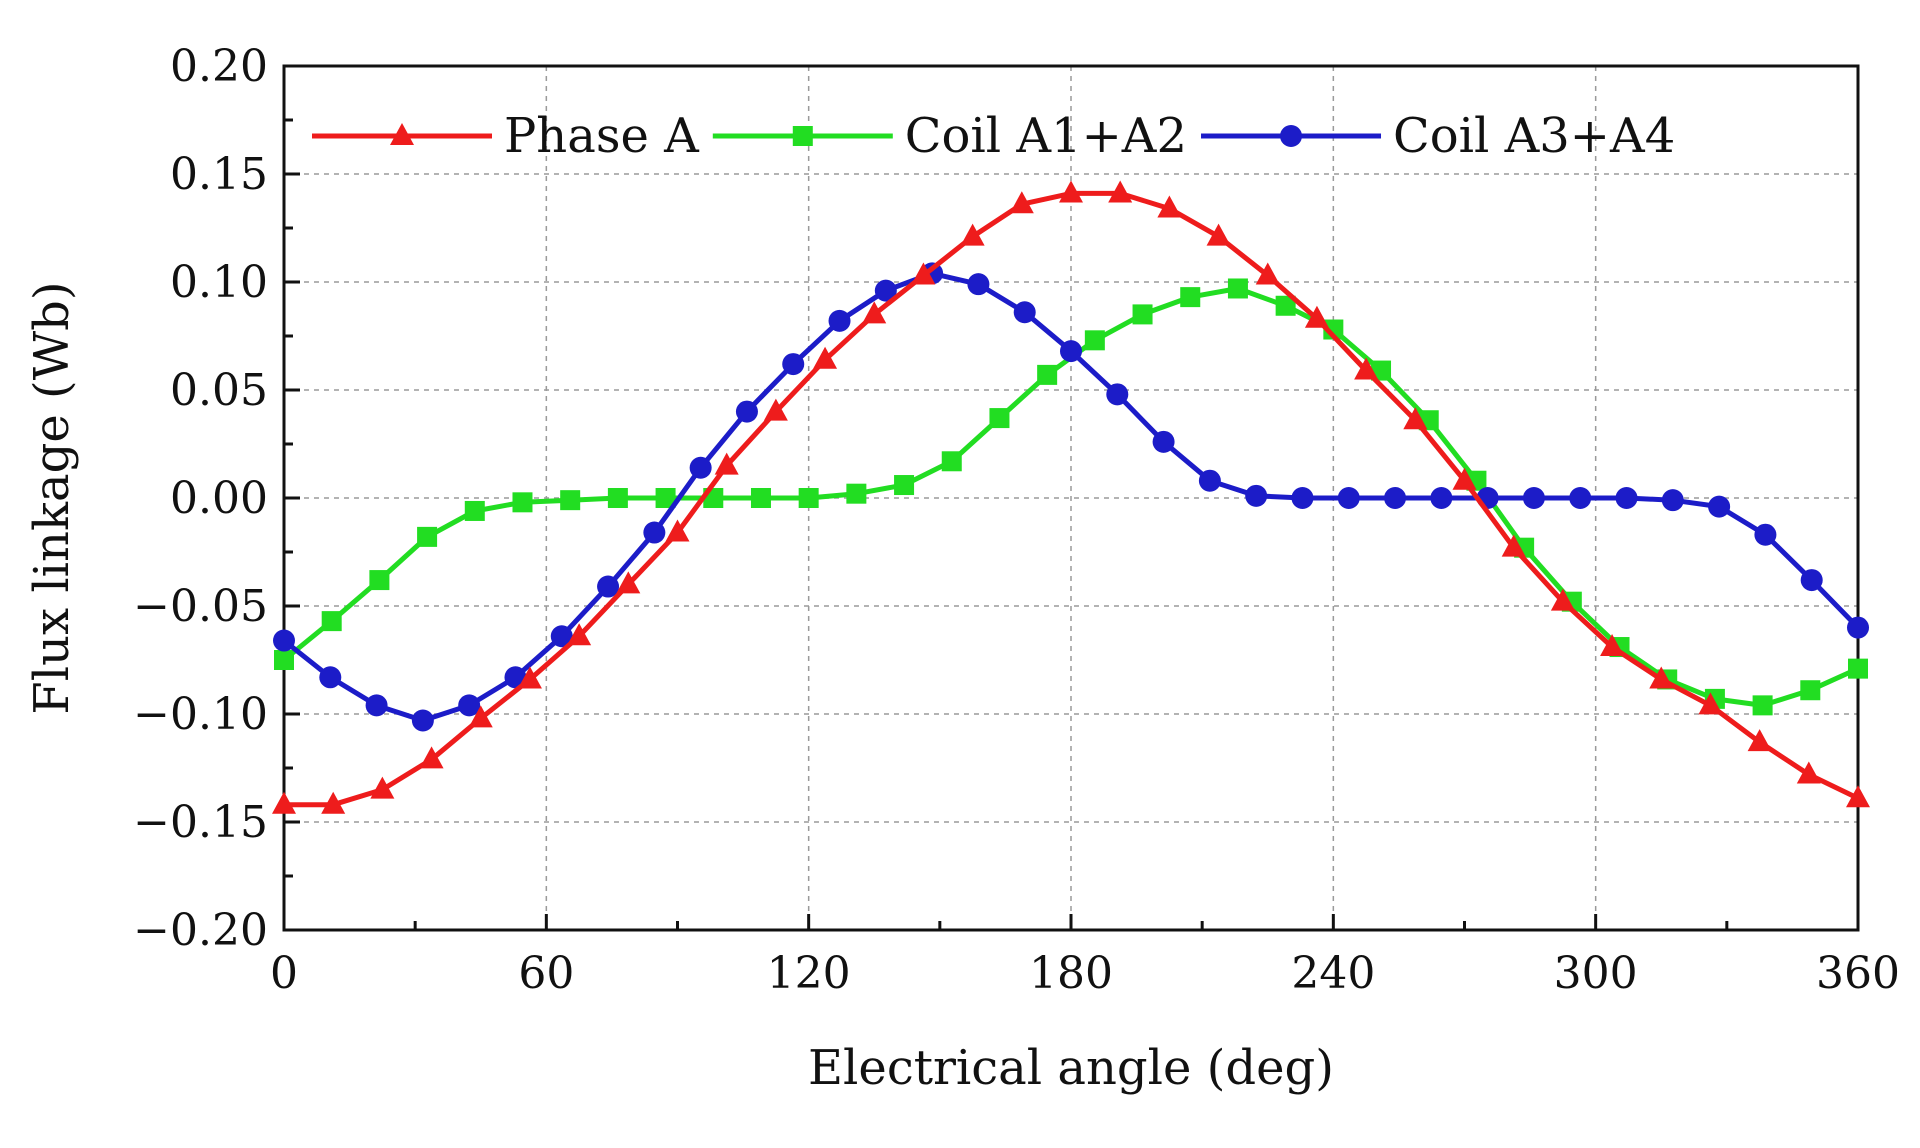 Image resolution: width=1920 pixels, height=1148 pixels. I want to click on x-tick-label: 120, so click(809, 973).